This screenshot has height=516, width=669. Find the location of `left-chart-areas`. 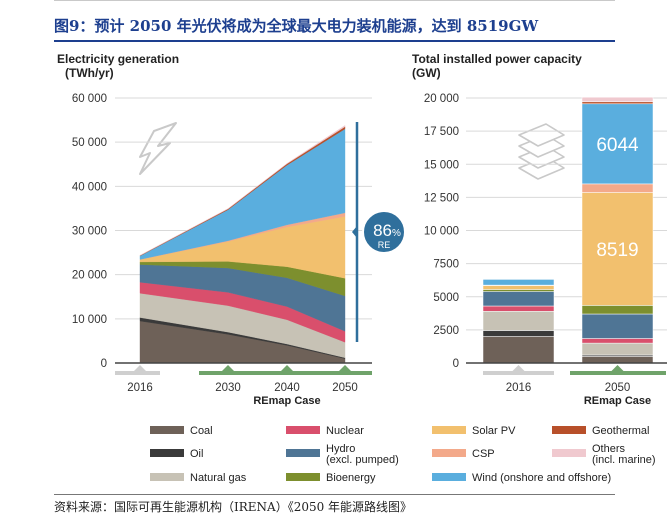

left-chart-areas is located at coordinates (242, 244).